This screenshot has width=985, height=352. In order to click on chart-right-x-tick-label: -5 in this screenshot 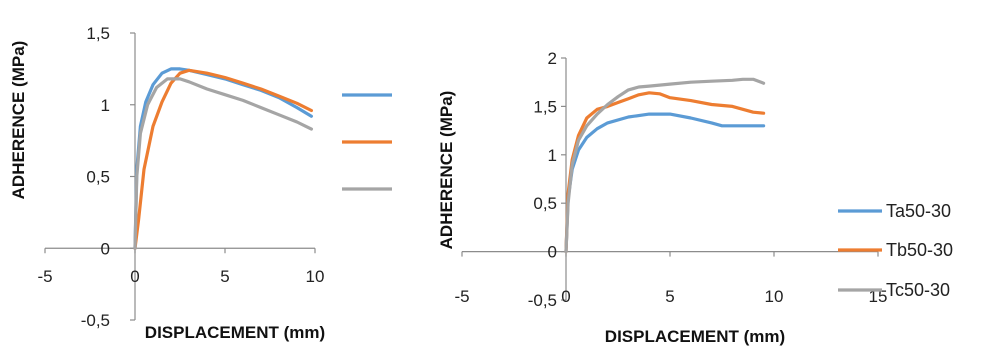, I will do `click(461, 296)`.